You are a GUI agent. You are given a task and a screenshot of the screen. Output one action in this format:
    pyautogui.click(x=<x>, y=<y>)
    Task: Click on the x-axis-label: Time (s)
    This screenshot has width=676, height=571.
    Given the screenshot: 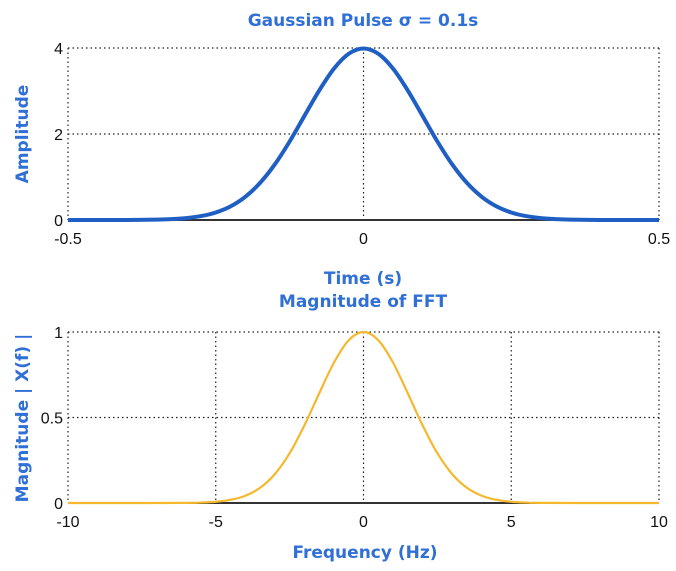 What is the action you would take?
    pyautogui.click(x=363, y=279)
    